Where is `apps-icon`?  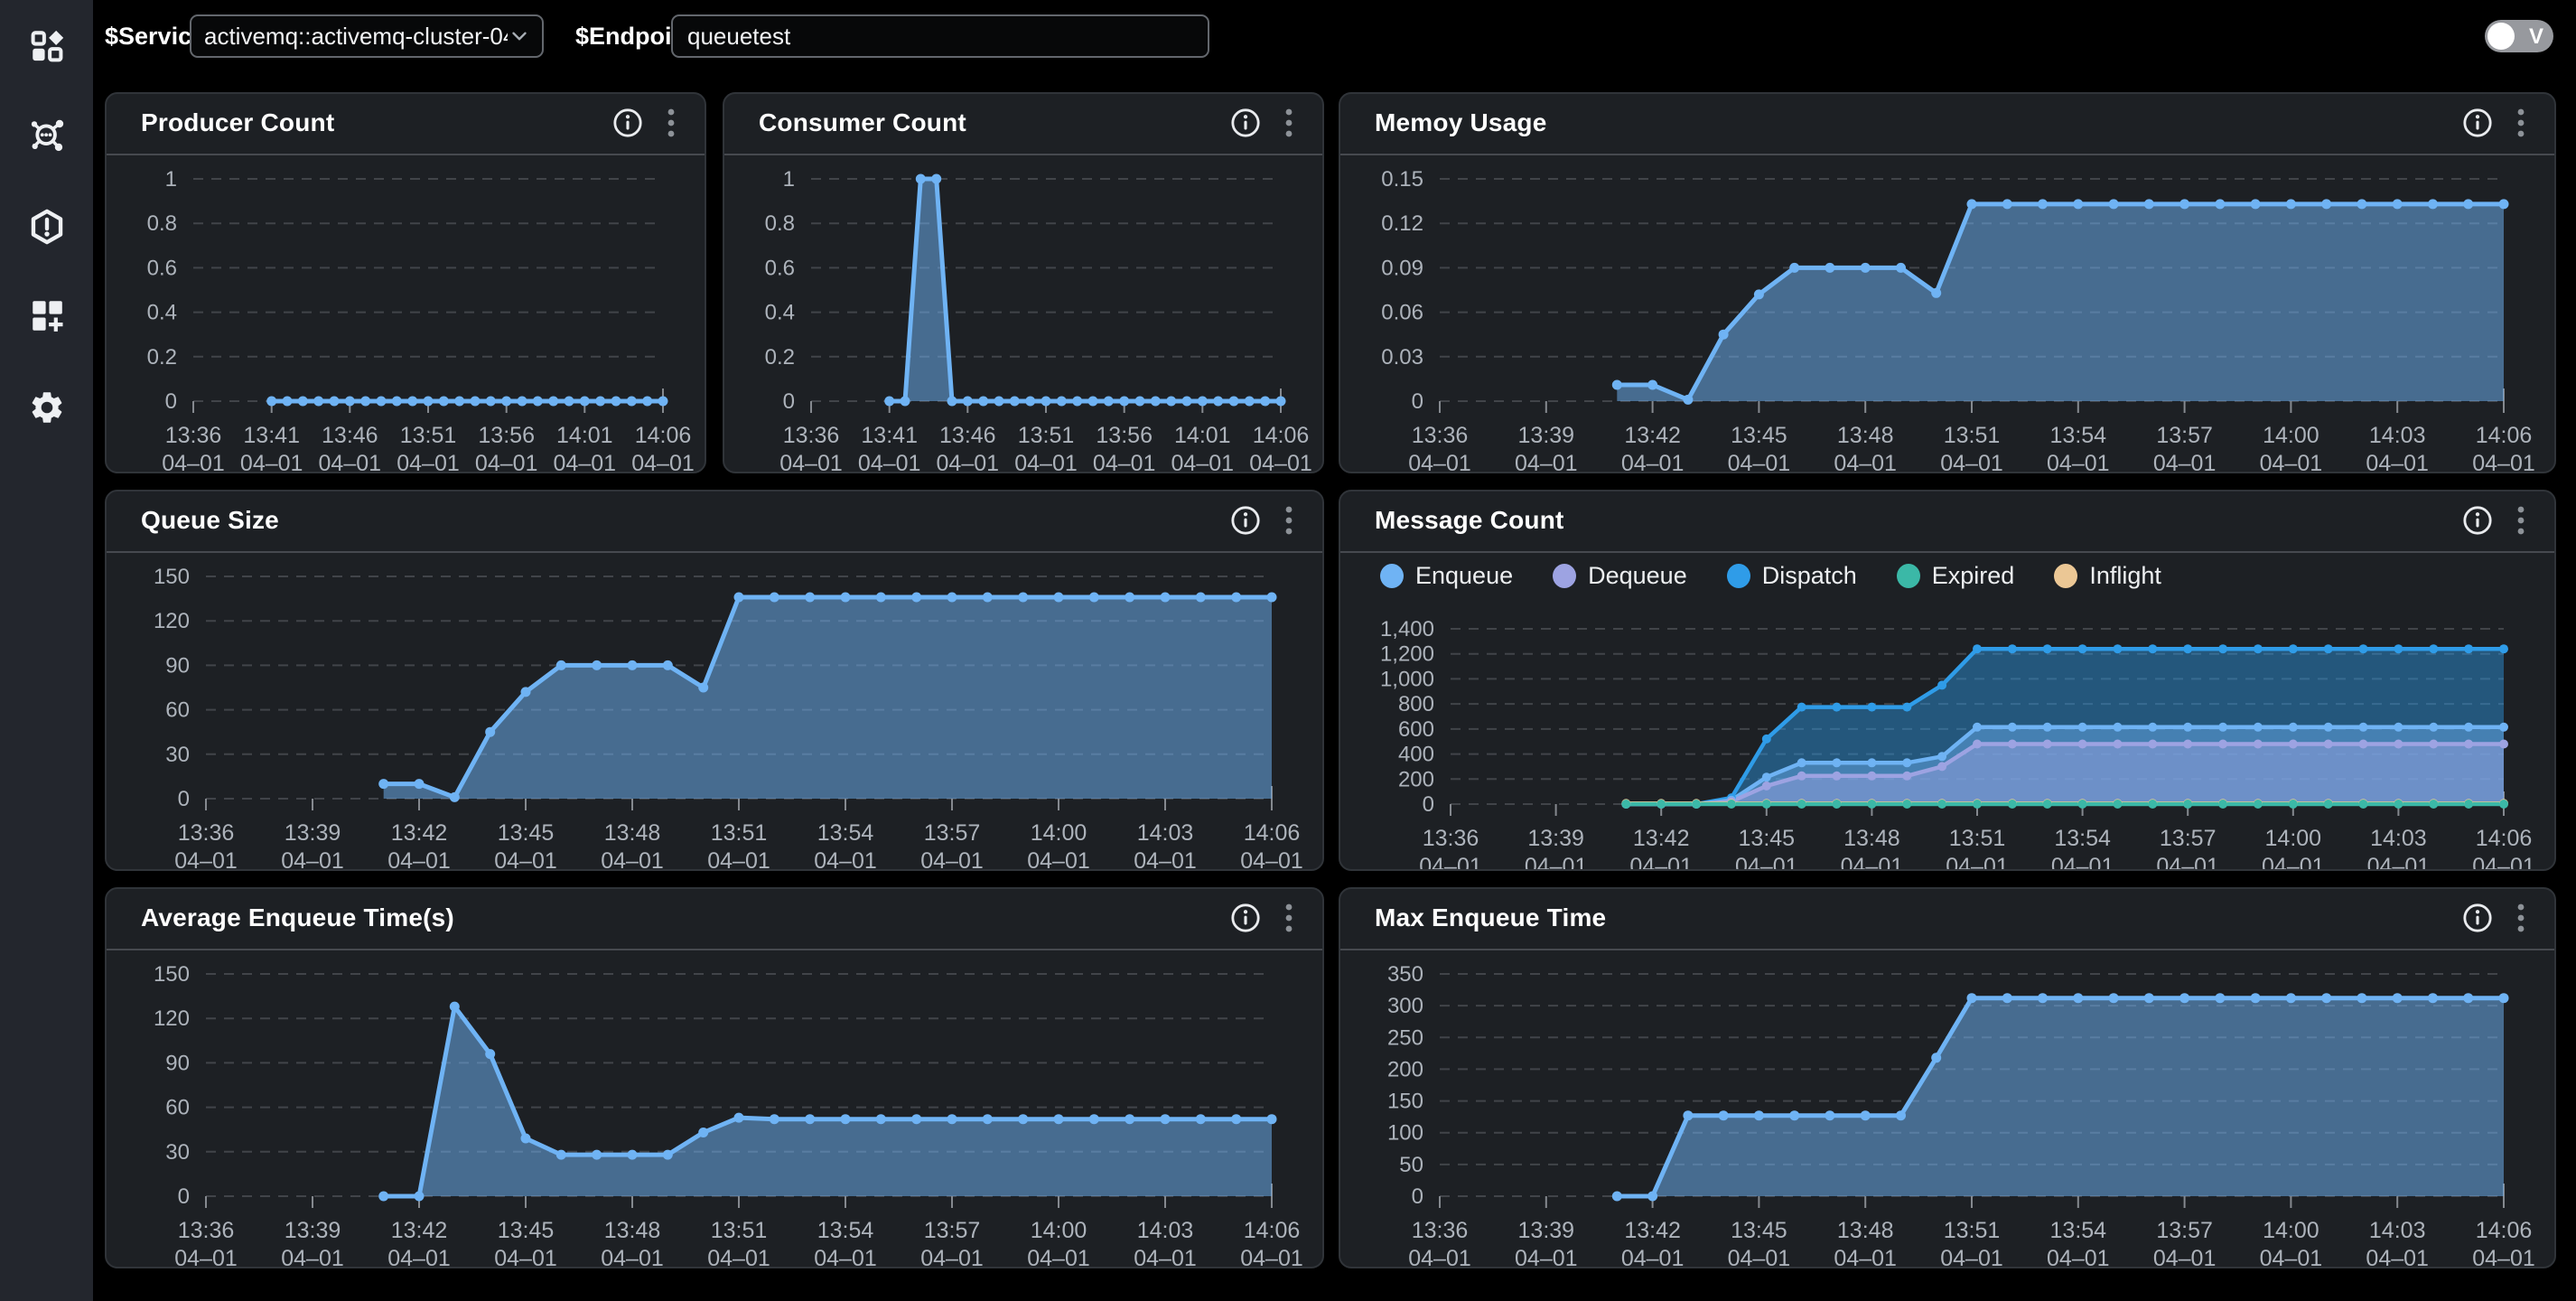
apps-icon is located at coordinates (47, 46).